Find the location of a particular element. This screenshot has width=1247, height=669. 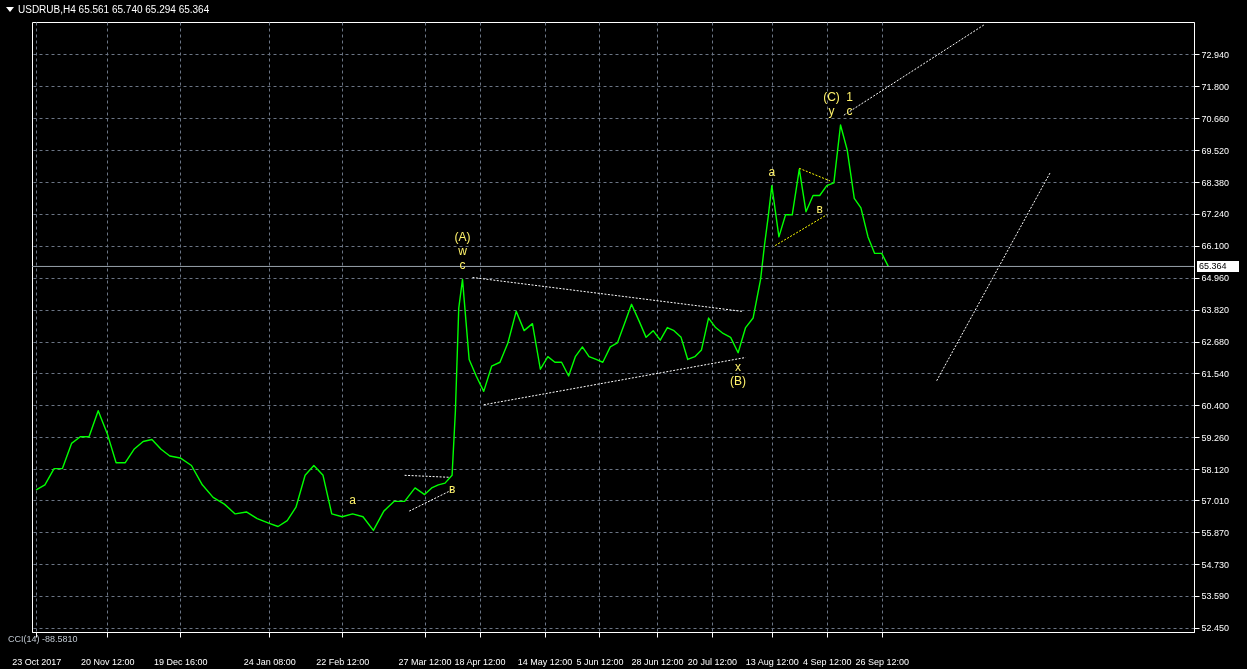

y-tick-label: 72.940 is located at coordinates (1215, 54).